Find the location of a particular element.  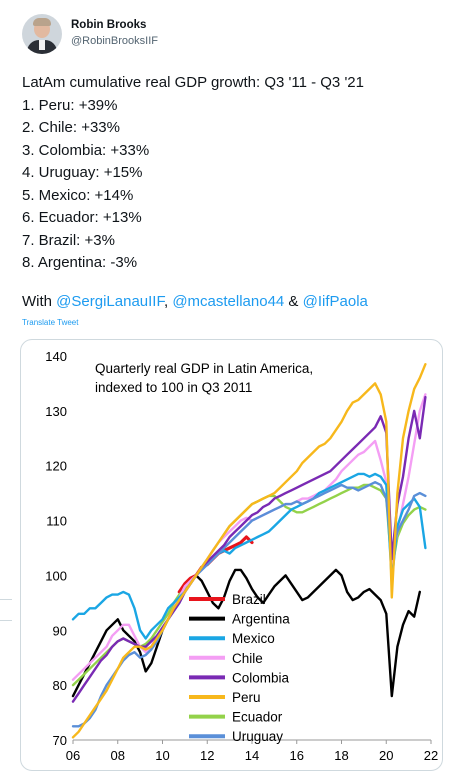

y-tick-label: 100 is located at coordinates (56, 575).